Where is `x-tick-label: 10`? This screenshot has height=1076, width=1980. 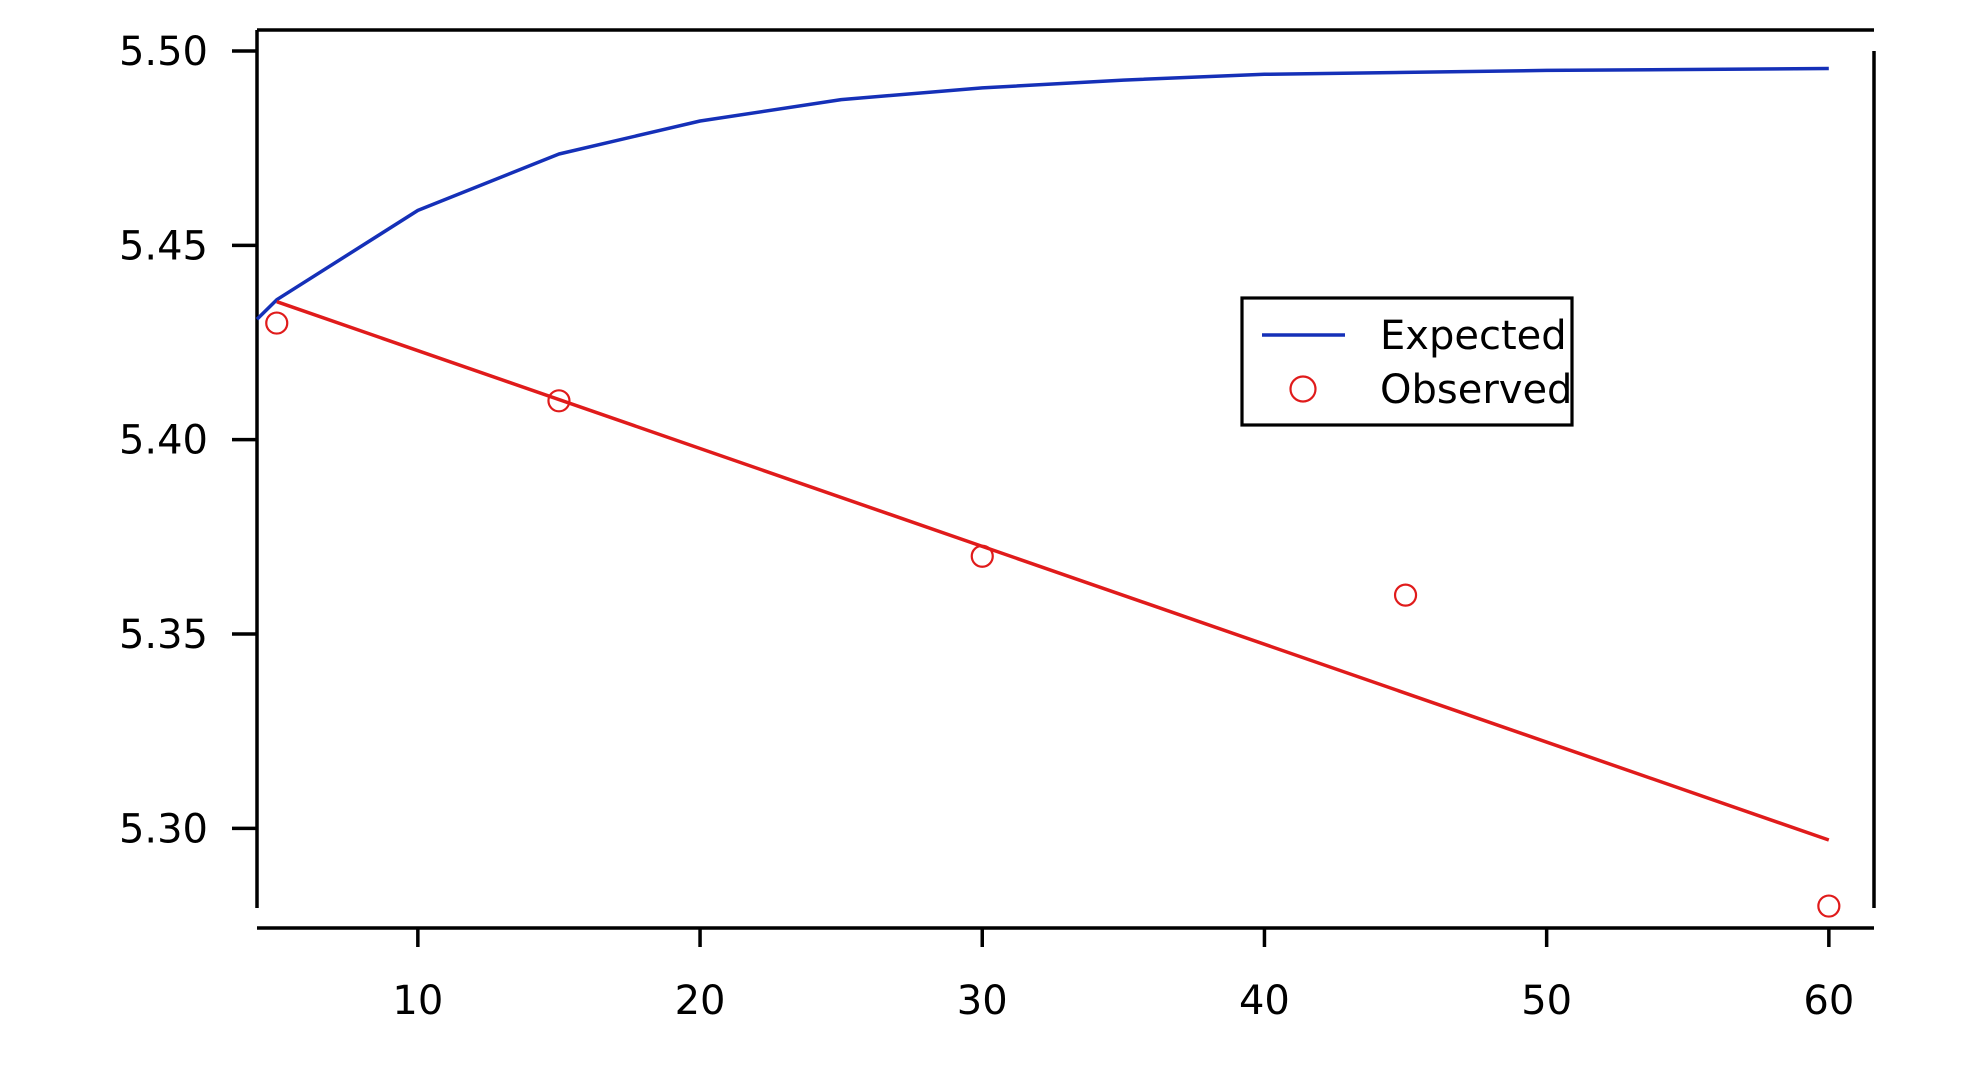 x-tick-label: 10 is located at coordinates (417, 1001).